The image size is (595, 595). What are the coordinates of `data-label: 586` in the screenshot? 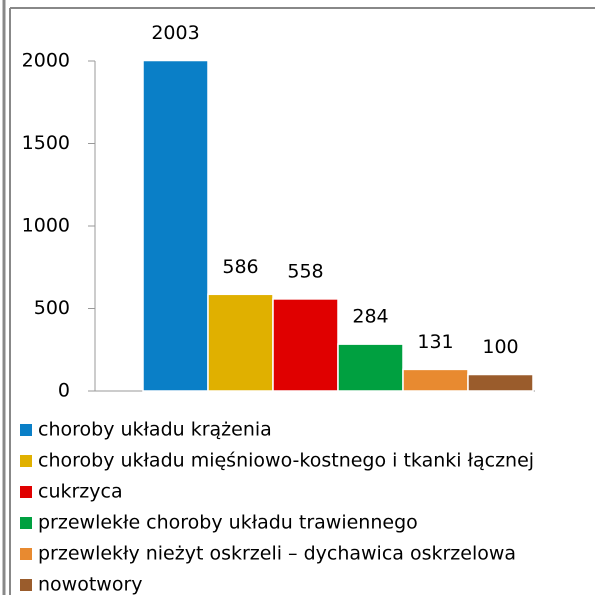 It's located at (240, 267).